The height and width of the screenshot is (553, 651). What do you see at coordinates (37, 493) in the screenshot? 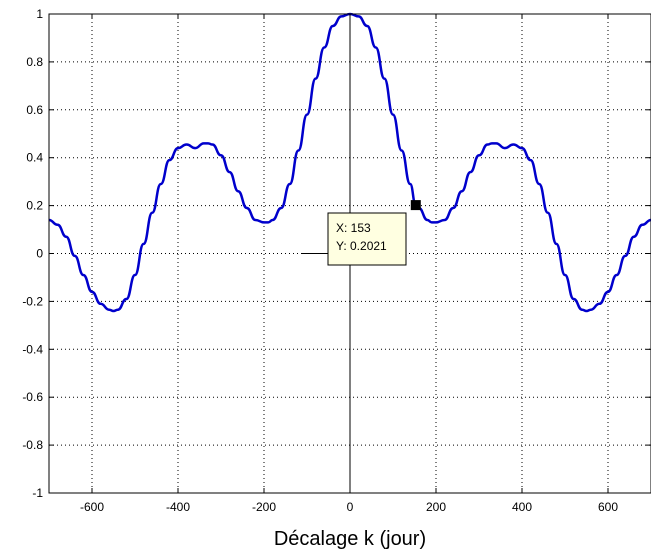
I see `y-tick-label: -1` at bounding box center [37, 493].